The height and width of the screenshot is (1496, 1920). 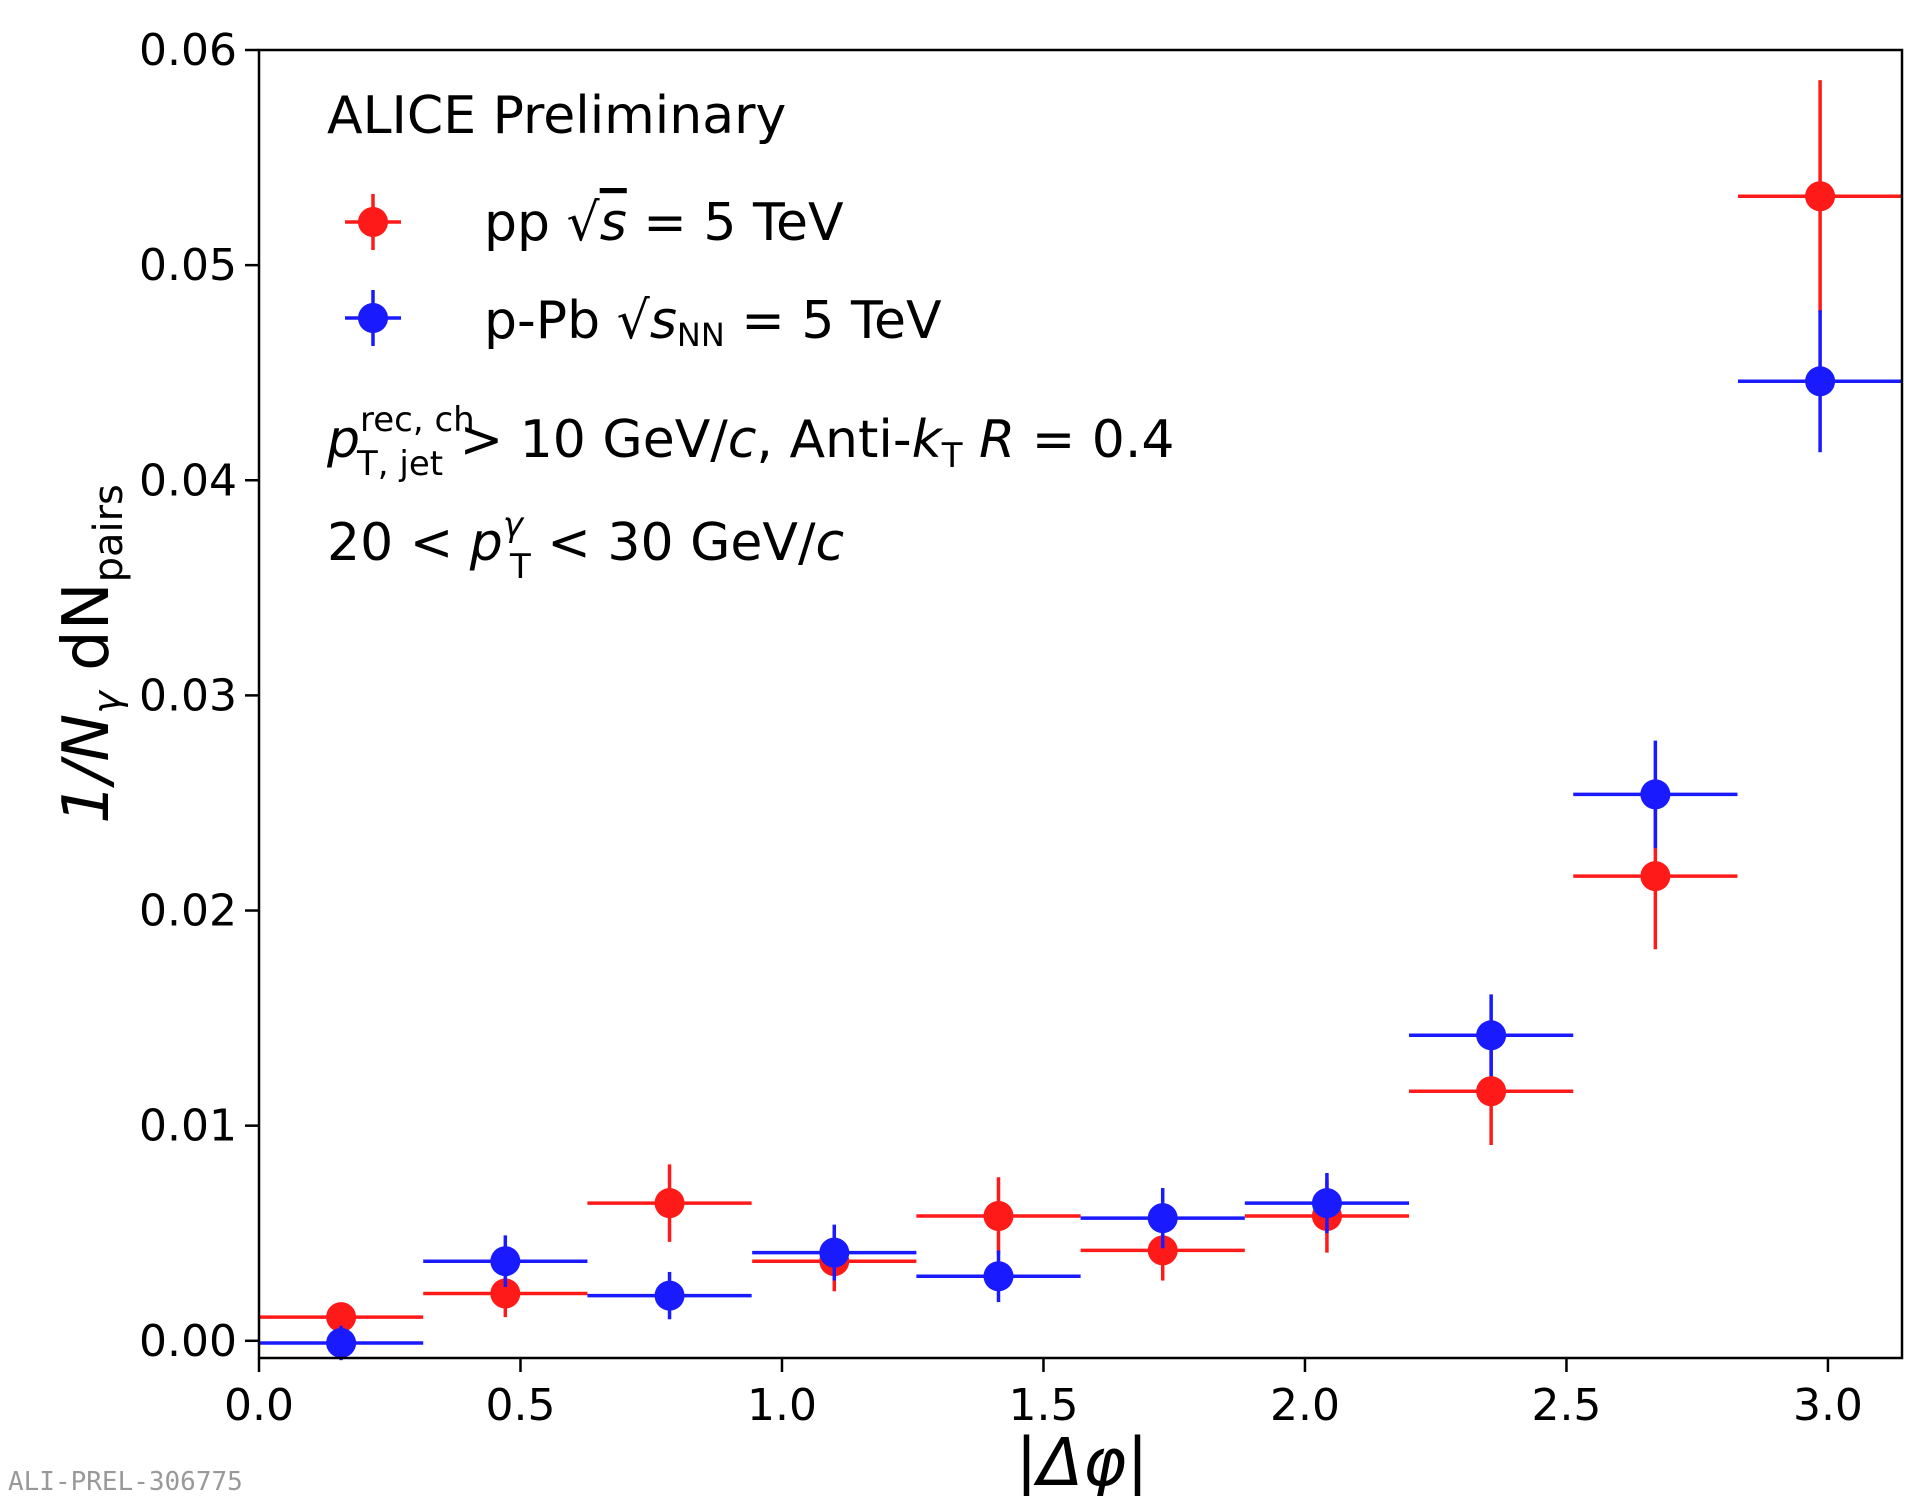 What do you see at coordinates (188, 50) in the screenshot?
I see `y-tick-label: 0.06` at bounding box center [188, 50].